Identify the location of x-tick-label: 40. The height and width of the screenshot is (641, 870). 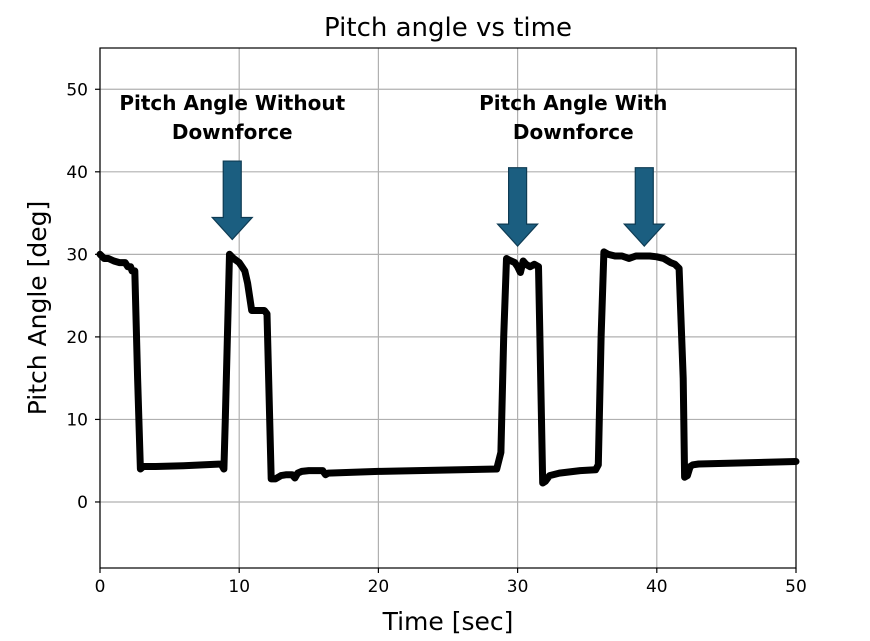
(657, 587).